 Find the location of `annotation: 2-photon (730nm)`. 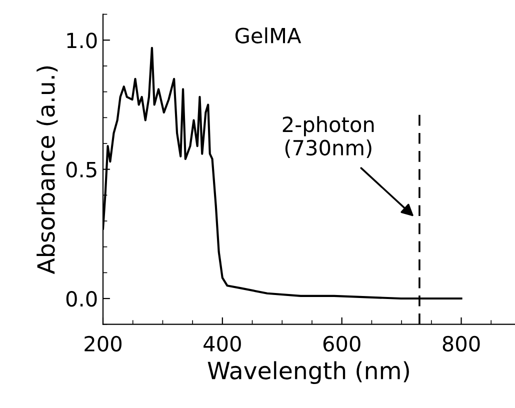

annotation: 2-photon (730nm) is located at coordinates (328, 137).